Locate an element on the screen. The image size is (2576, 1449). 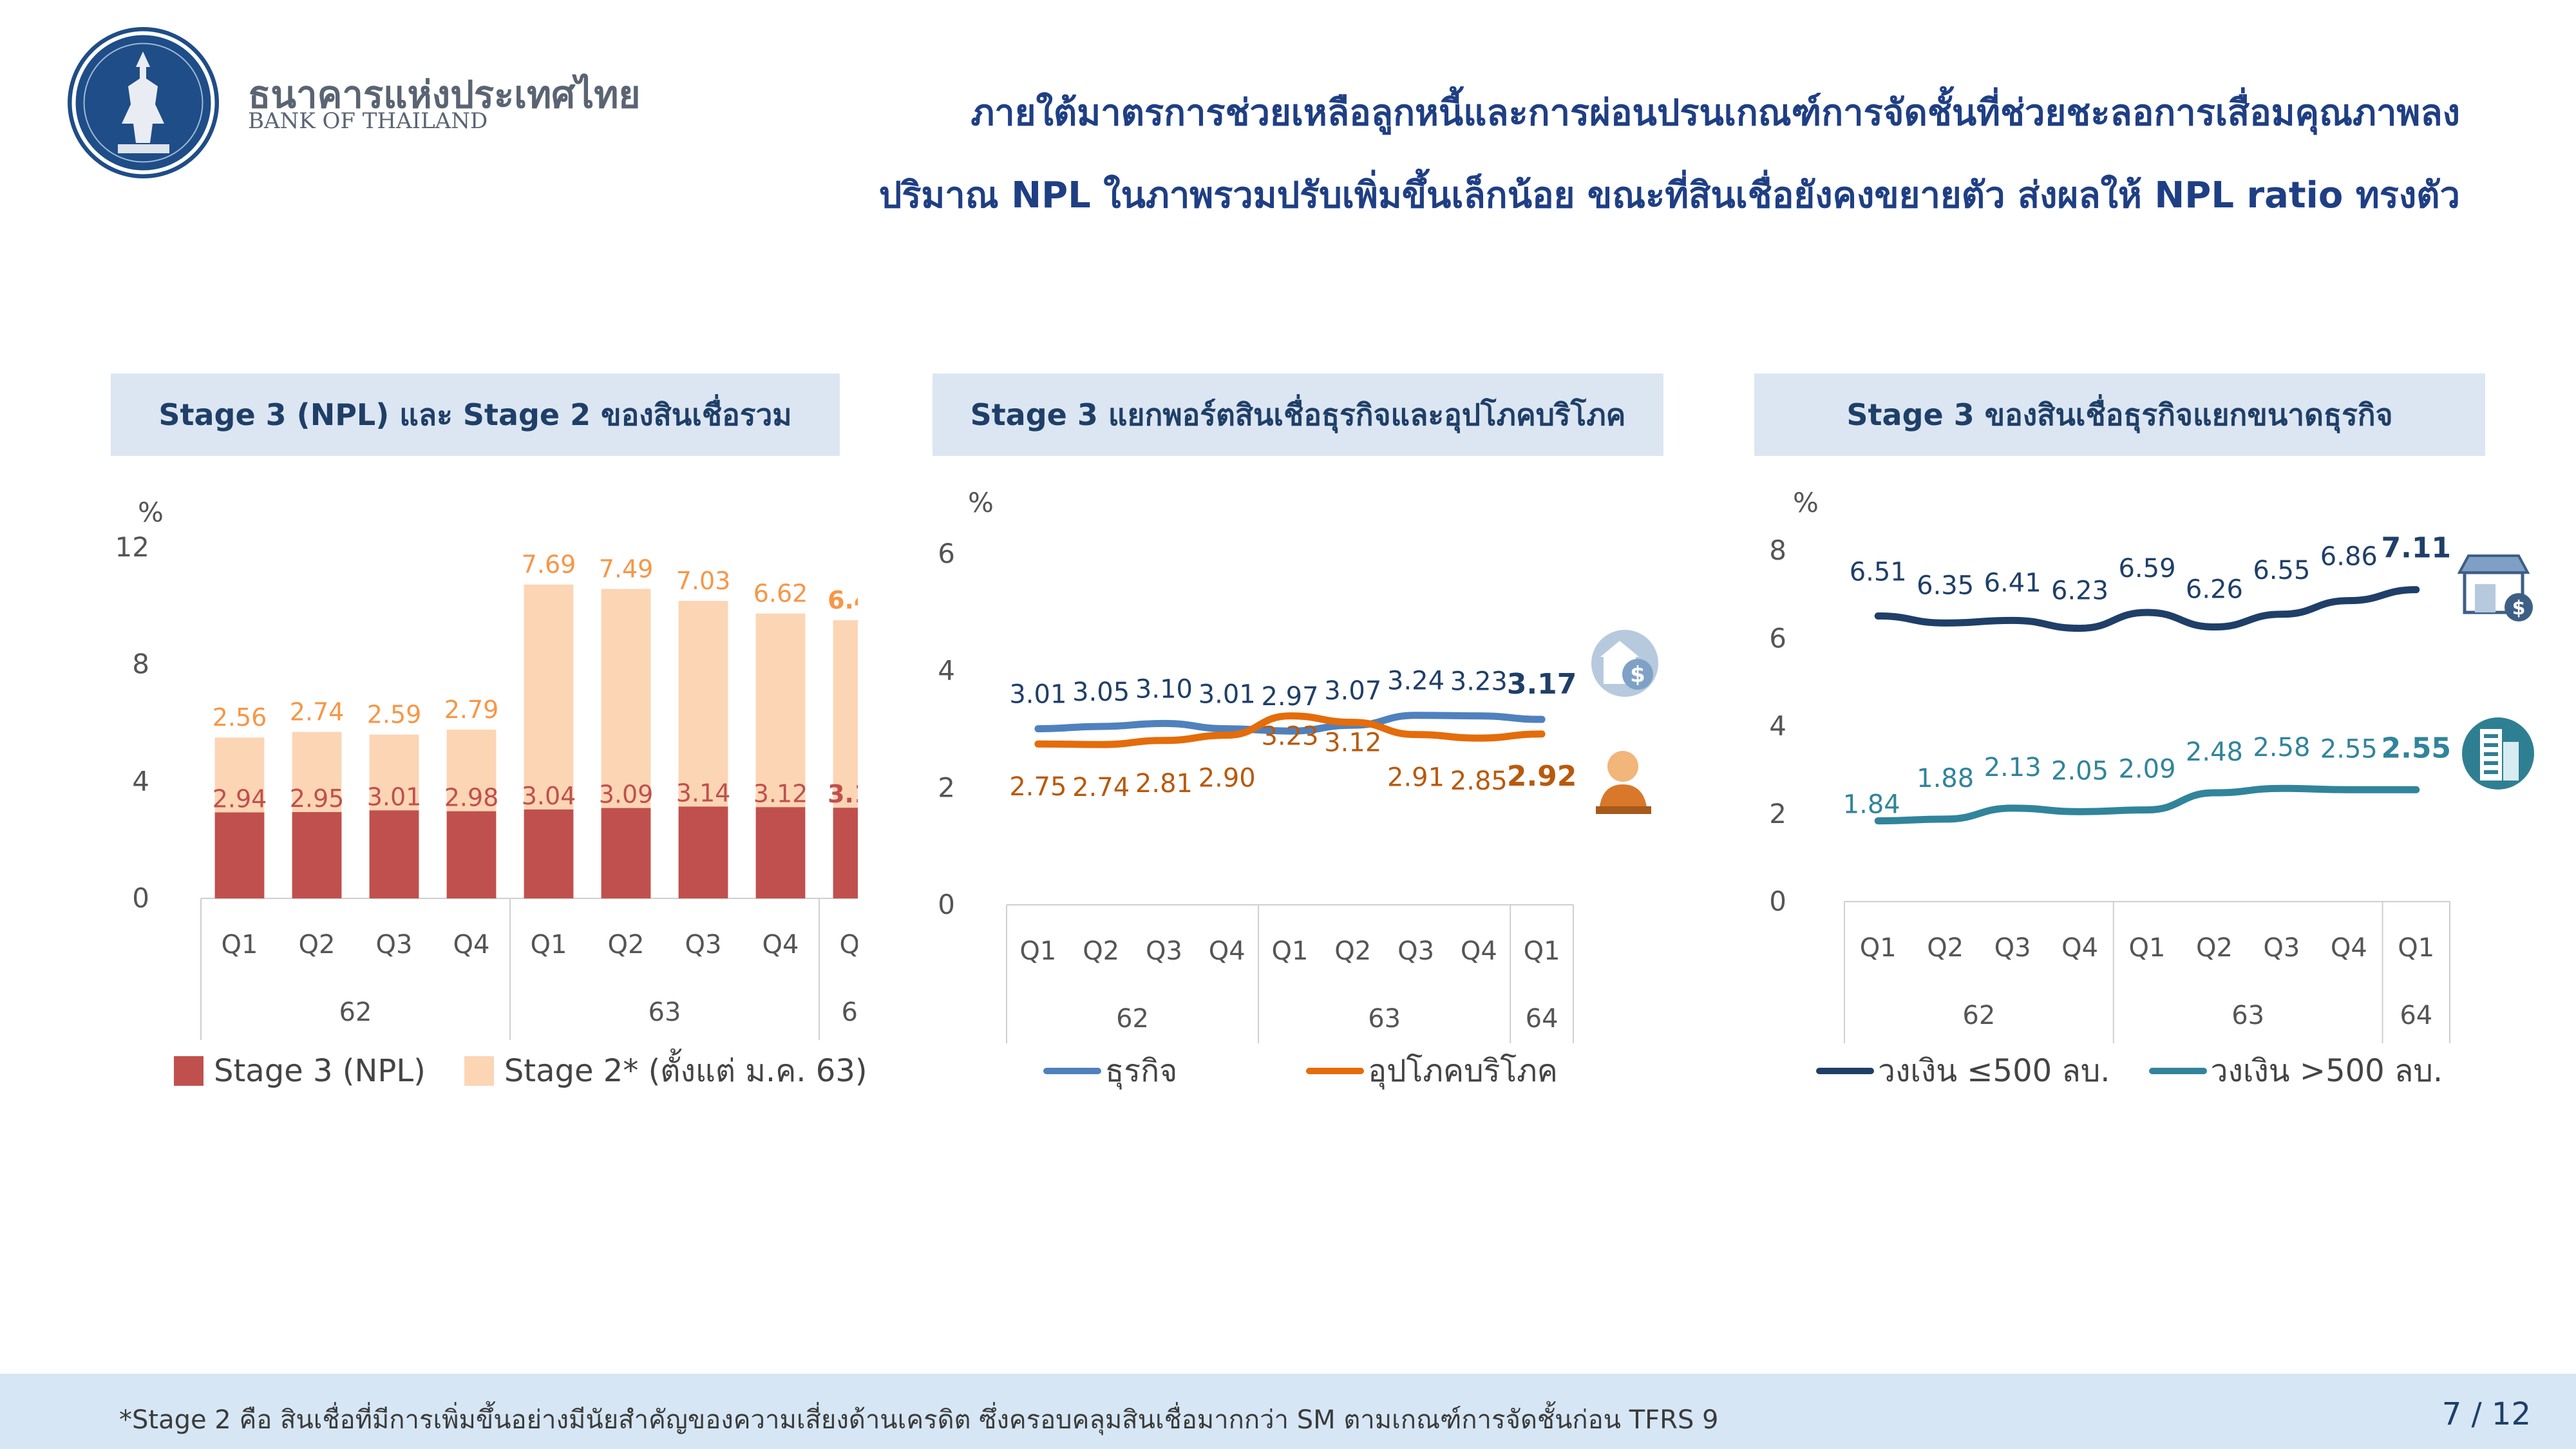
data-label-series-2: 2.75 is located at coordinates (1037, 787).